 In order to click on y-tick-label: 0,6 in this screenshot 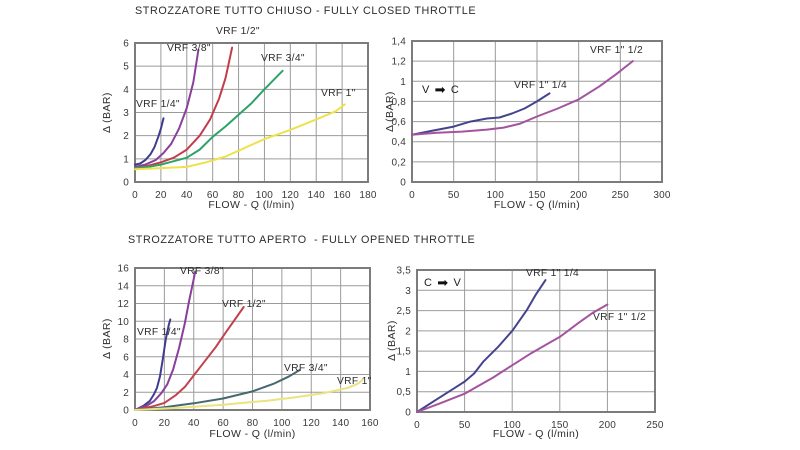, I will do `click(398, 122)`.